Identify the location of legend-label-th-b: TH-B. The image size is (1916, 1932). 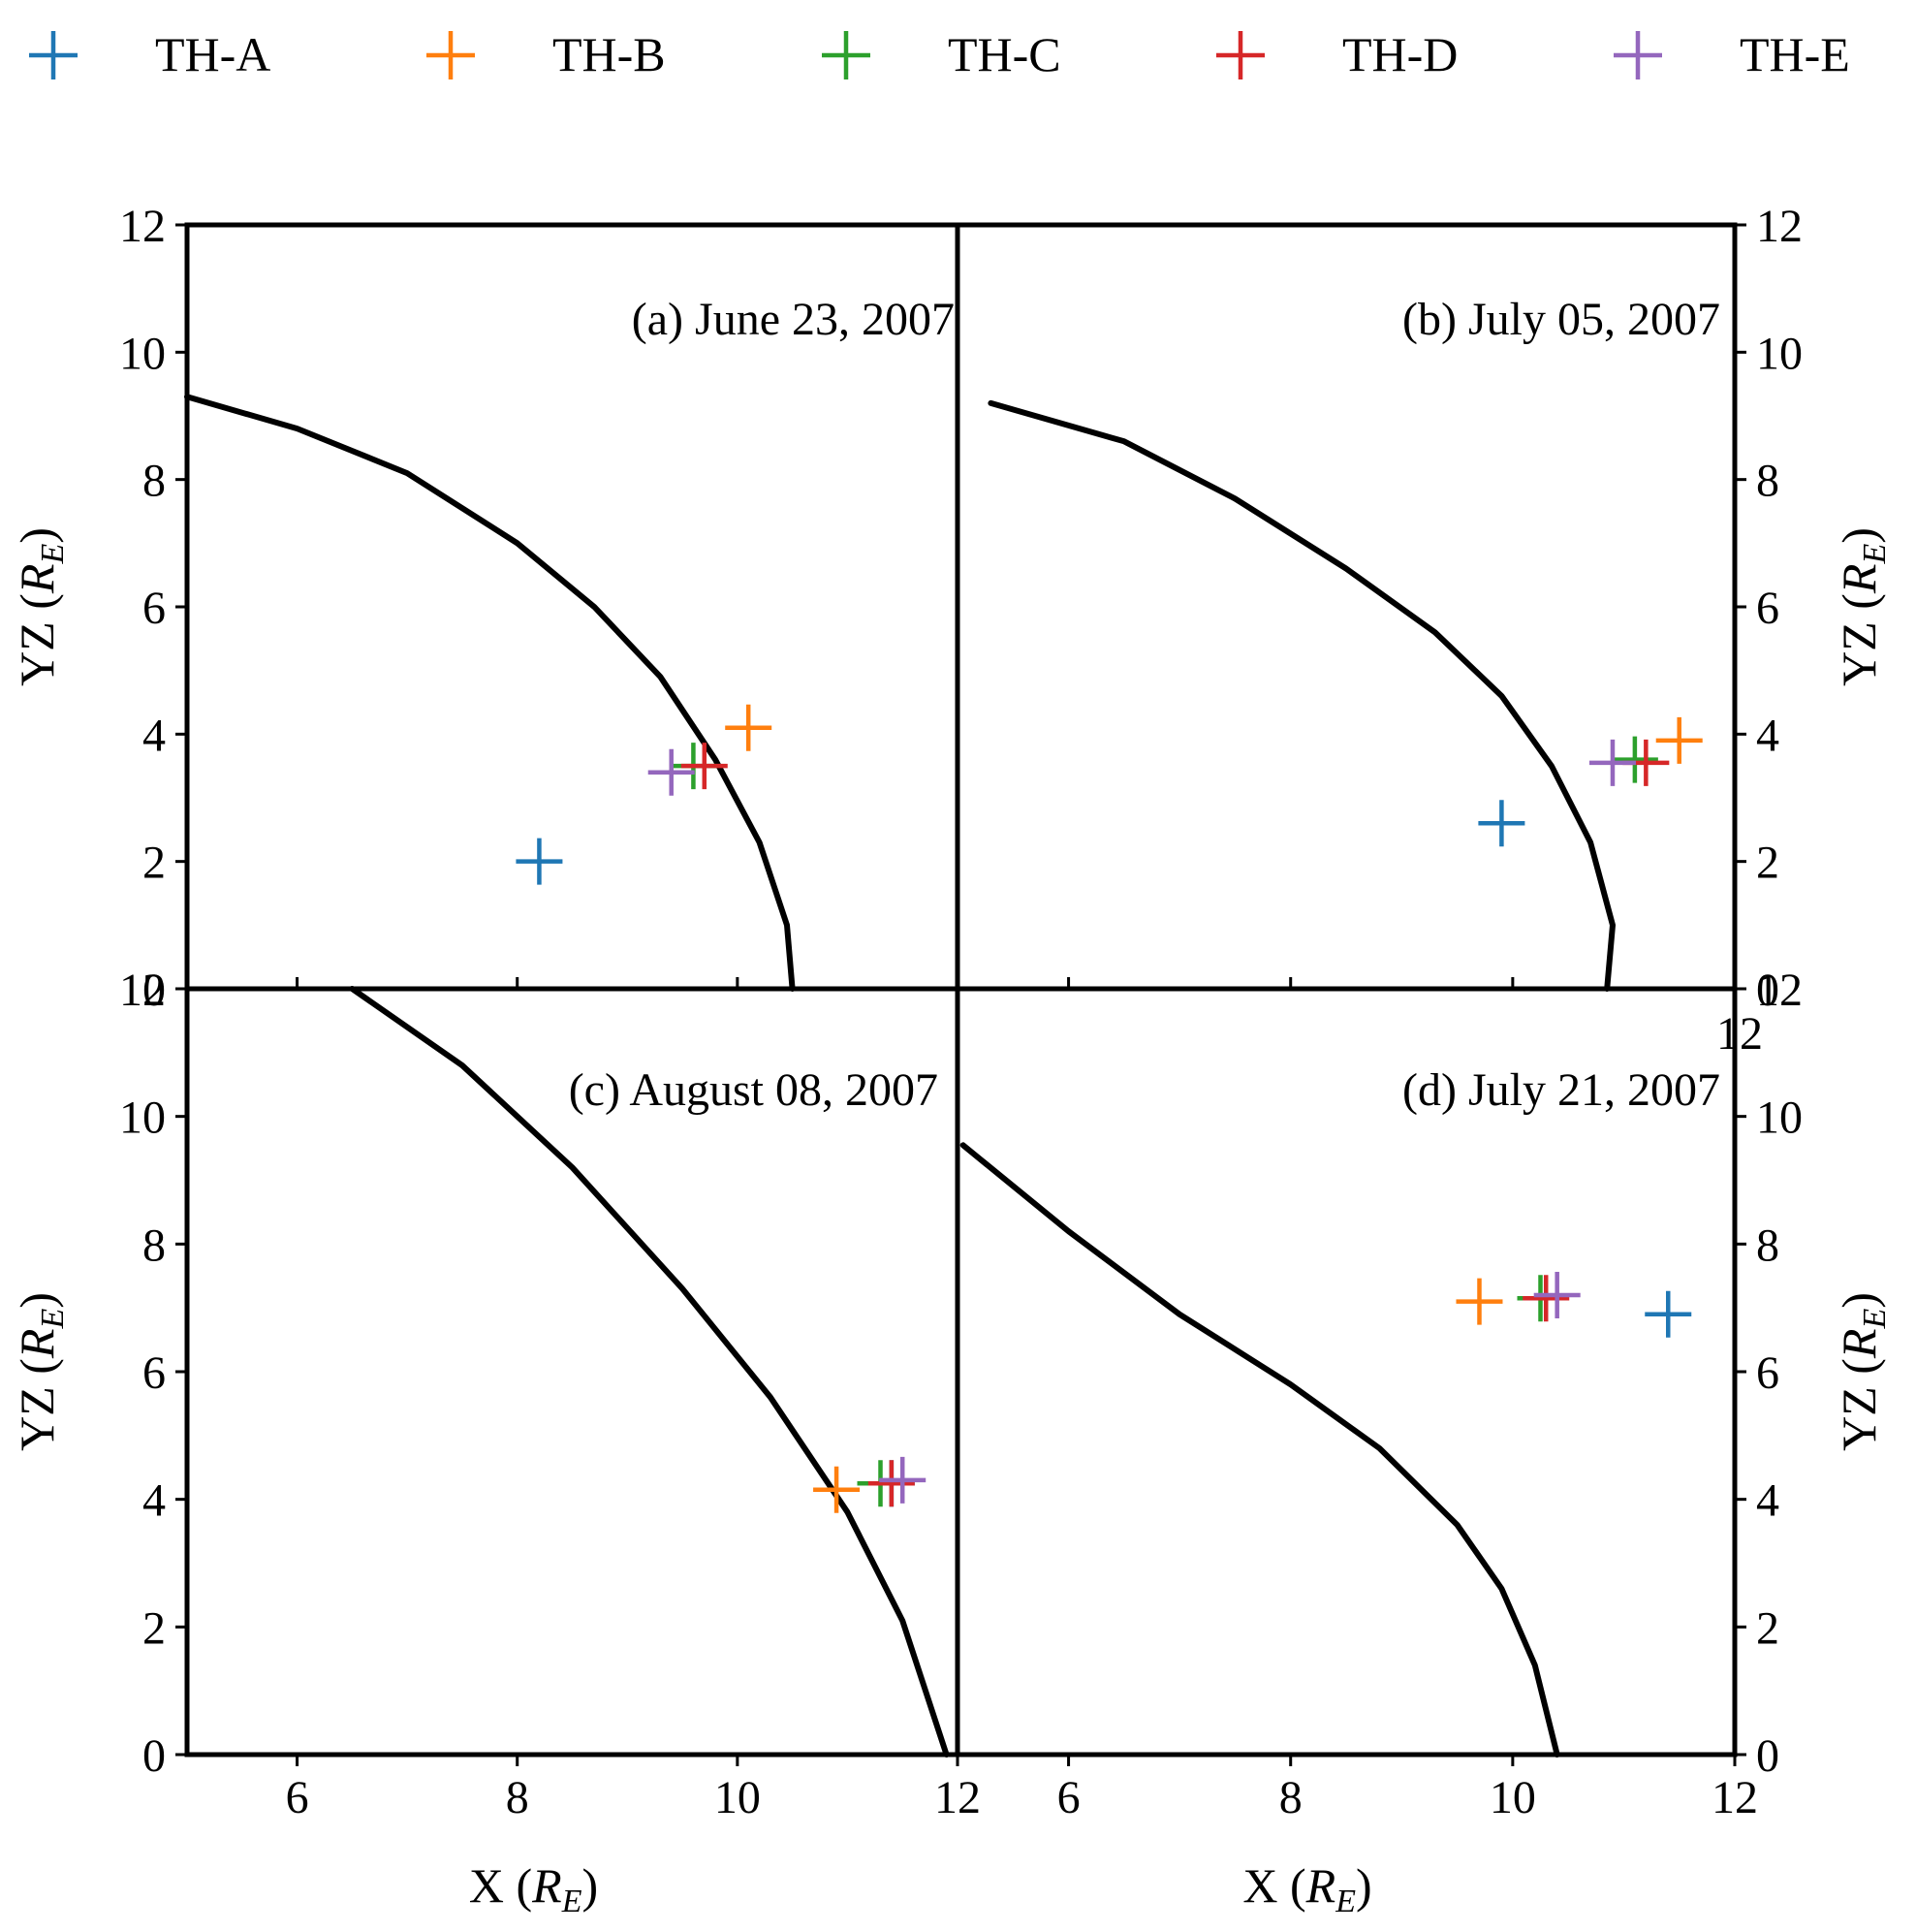
(609, 54).